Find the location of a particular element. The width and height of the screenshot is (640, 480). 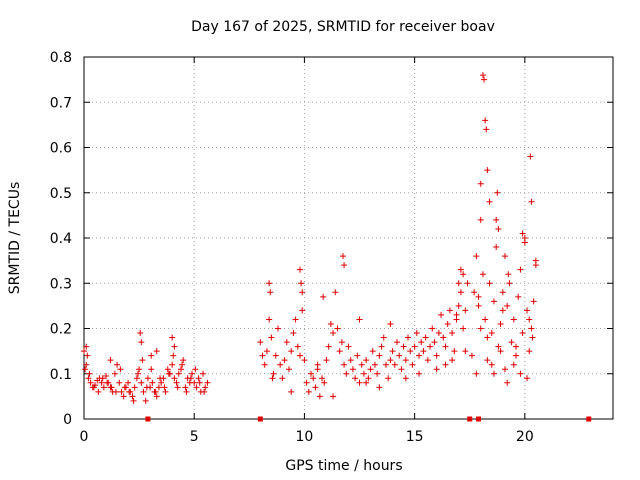

x-axis-title: GPS time / hours is located at coordinates (343, 466).